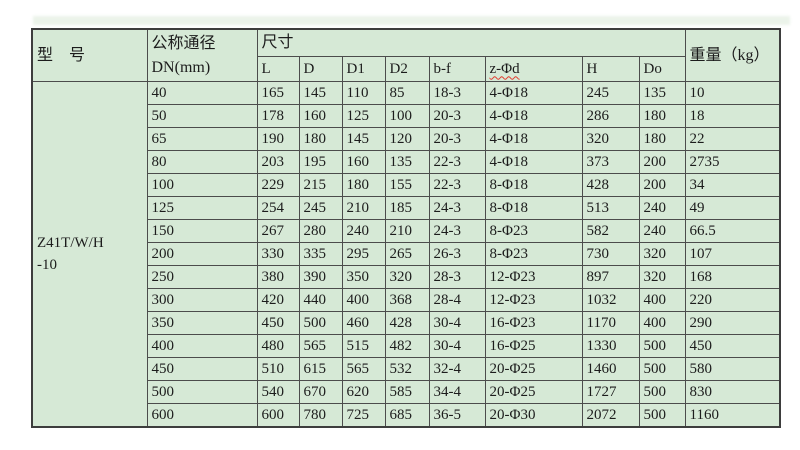 The height and width of the screenshot is (450, 800). What do you see at coordinates (181, 67) in the screenshot?
I see `header-nominal-diameter-dn: DN(mm)` at bounding box center [181, 67].